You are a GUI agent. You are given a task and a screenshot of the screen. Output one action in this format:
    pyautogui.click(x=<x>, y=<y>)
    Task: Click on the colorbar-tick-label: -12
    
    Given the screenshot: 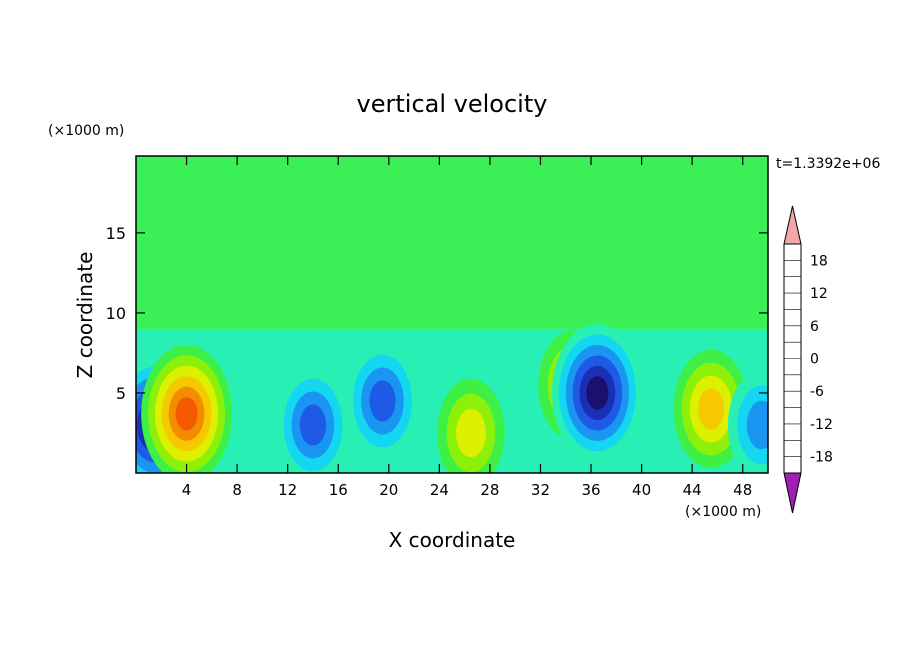 What is the action you would take?
    pyautogui.click(x=821, y=425)
    